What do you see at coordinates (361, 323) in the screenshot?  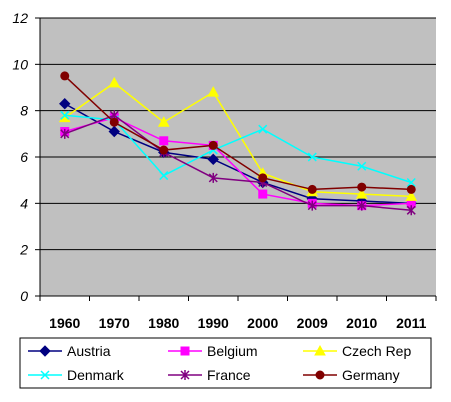 I see `x-tick-label: 2010` at bounding box center [361, 323].